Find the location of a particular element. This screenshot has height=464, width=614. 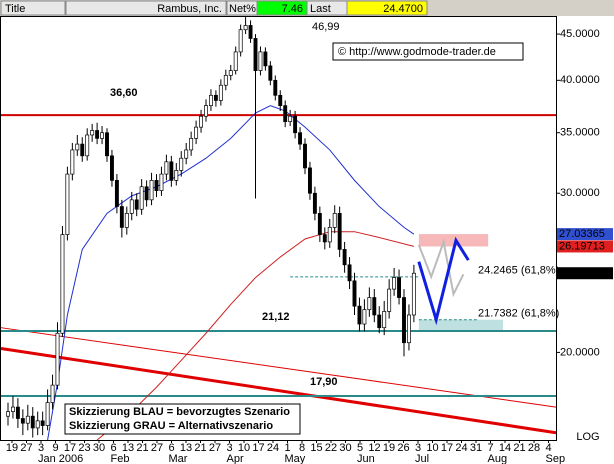

x-tick-label: 12 is located at coordinates (374, 448).